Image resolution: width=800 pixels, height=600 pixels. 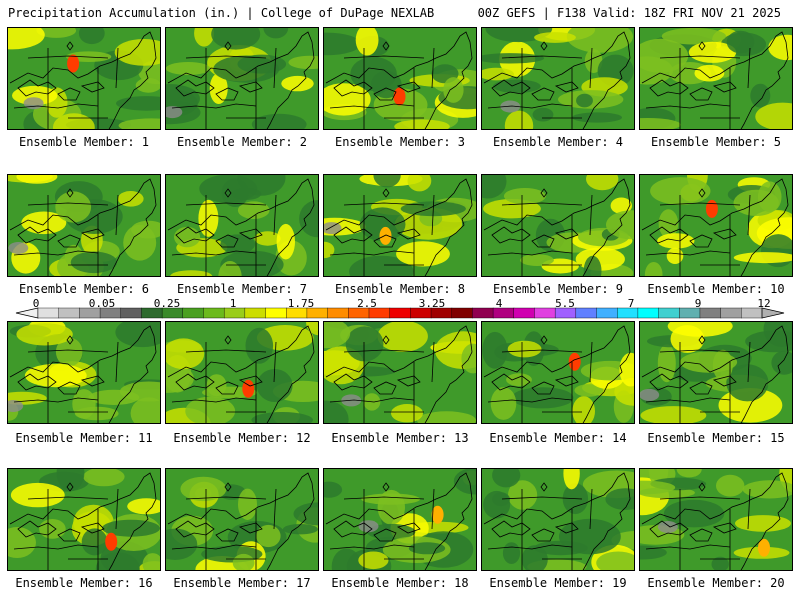 What do you see at coordinates (400, 583) in the screenshot?
I see `member-label: Ensemble Member: 18` at bounding box center [400, 583].